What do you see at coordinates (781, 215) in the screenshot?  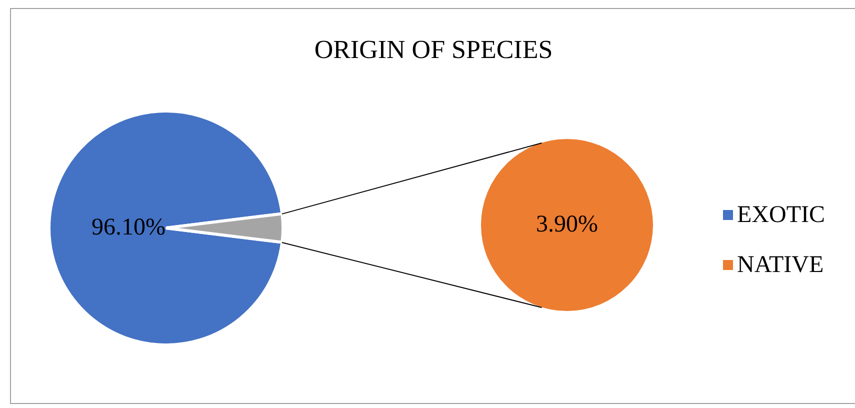 I see `legend-label: EXOTIC` at bounding box center [781, 215].